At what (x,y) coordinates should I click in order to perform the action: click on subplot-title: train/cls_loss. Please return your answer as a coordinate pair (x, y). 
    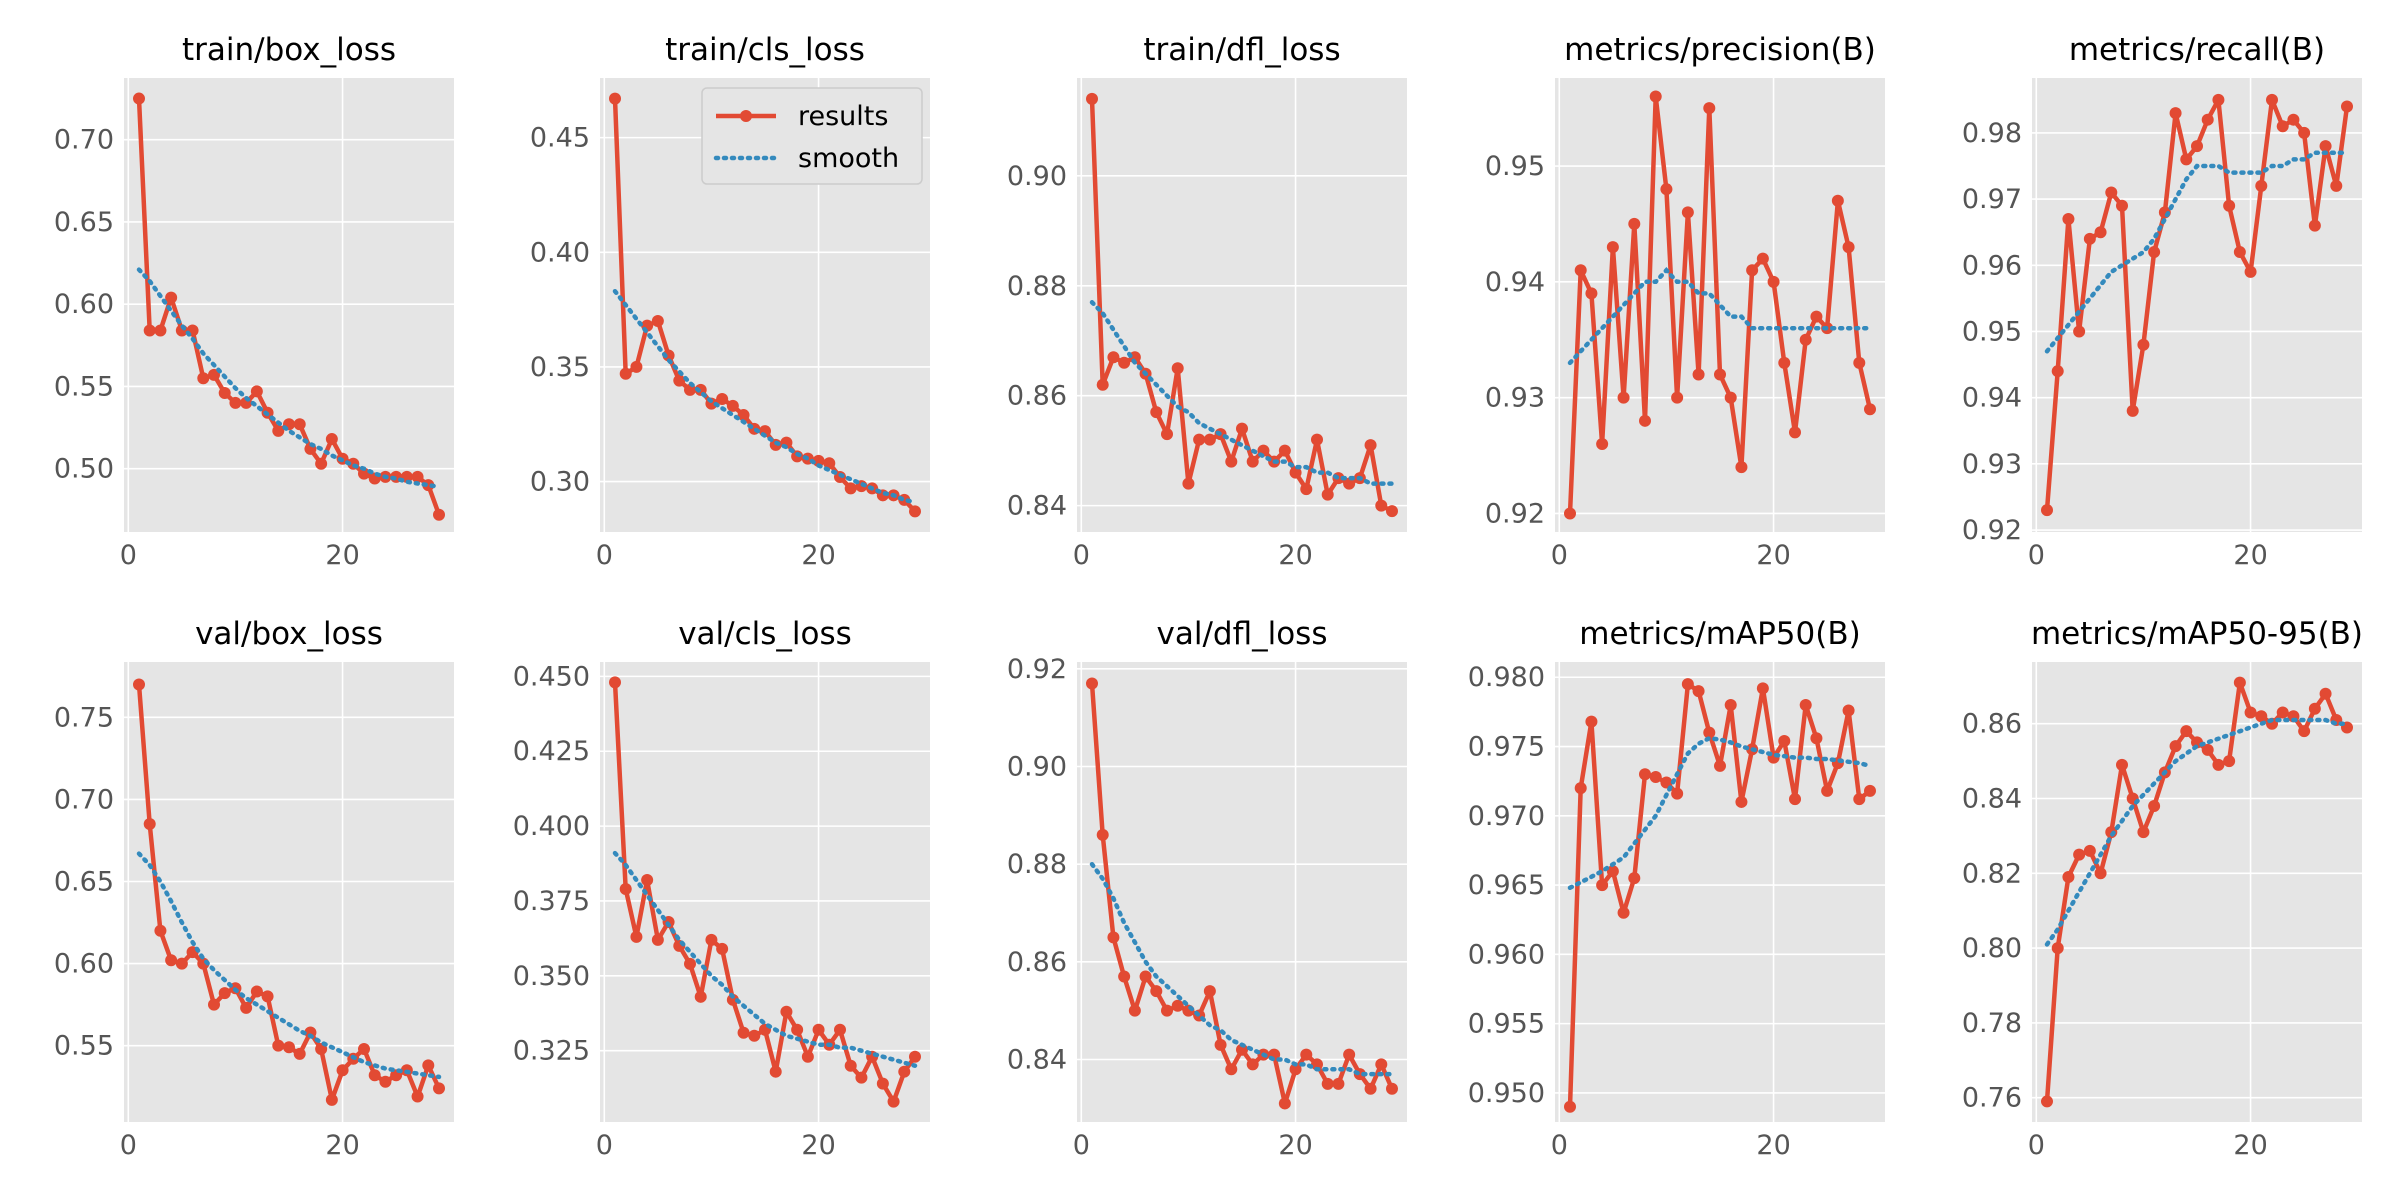
    Looking at the image, I should click on (765, 50).